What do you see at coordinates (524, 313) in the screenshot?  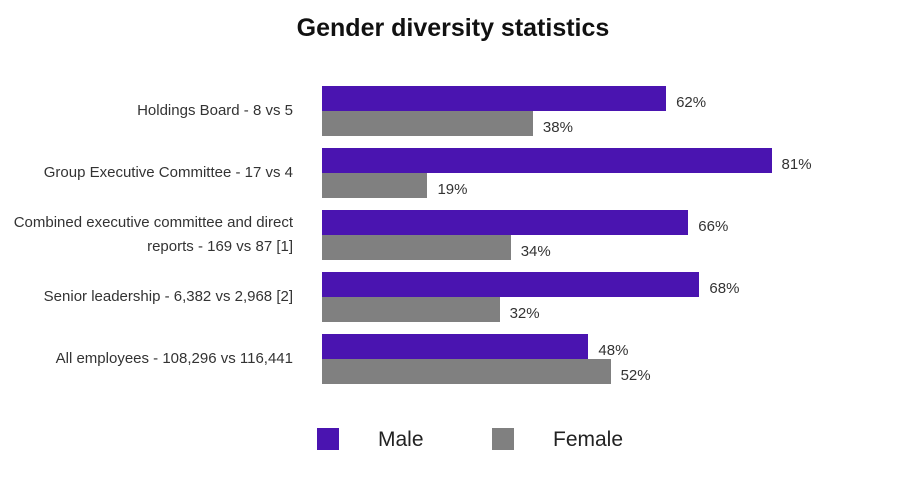 I see `female-value-label: 32%` at bounding box center [524, 313].